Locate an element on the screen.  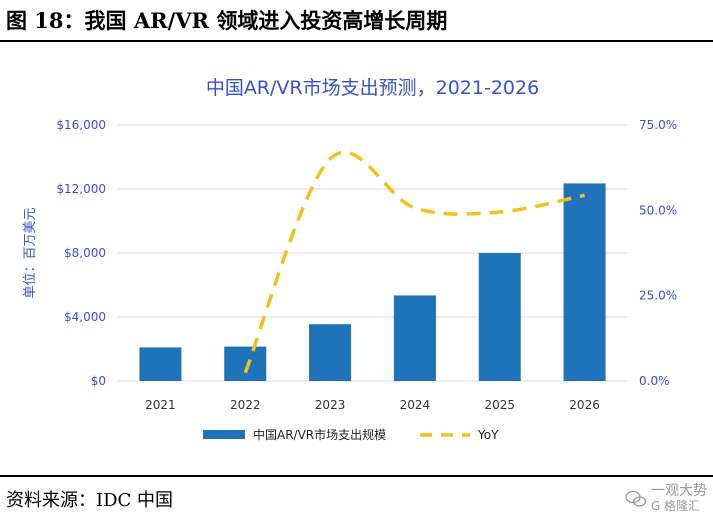
bar-2025 is located at coordinates (499, 317).